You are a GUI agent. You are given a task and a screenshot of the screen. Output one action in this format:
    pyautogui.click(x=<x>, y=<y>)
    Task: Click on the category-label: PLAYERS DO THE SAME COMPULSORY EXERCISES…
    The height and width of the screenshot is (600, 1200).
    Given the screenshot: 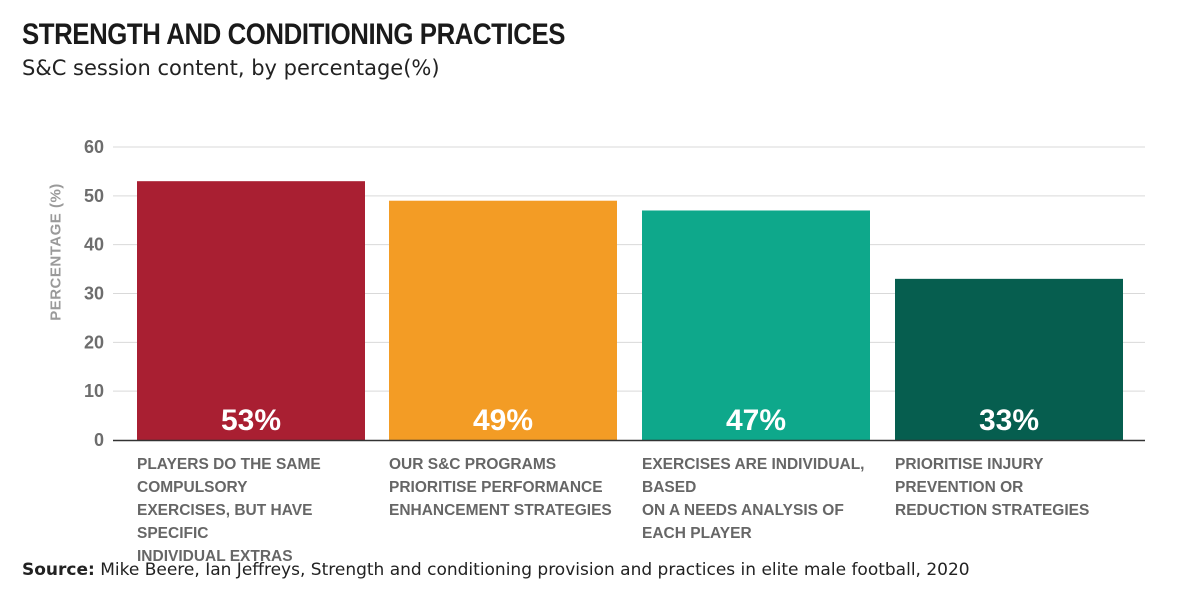 What is the action you would take?
    pyautogui.click(x=229, y=510)
    